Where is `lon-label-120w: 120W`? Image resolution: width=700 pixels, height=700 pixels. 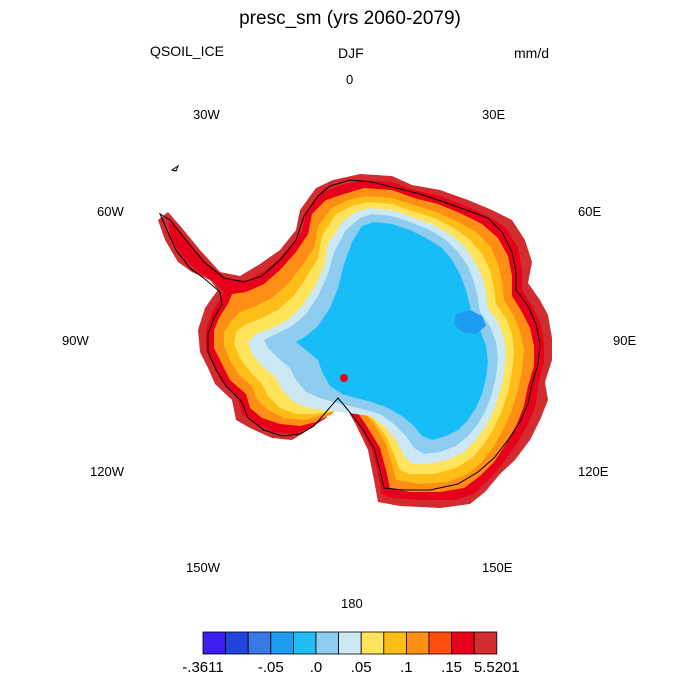 lon-label-120w: 120W is located at coordinates (107, 471).